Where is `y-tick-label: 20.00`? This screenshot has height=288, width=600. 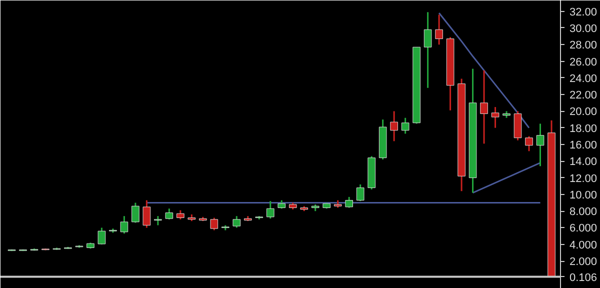
y-tick-label: 20.00 is located at coordinates (584, 112).